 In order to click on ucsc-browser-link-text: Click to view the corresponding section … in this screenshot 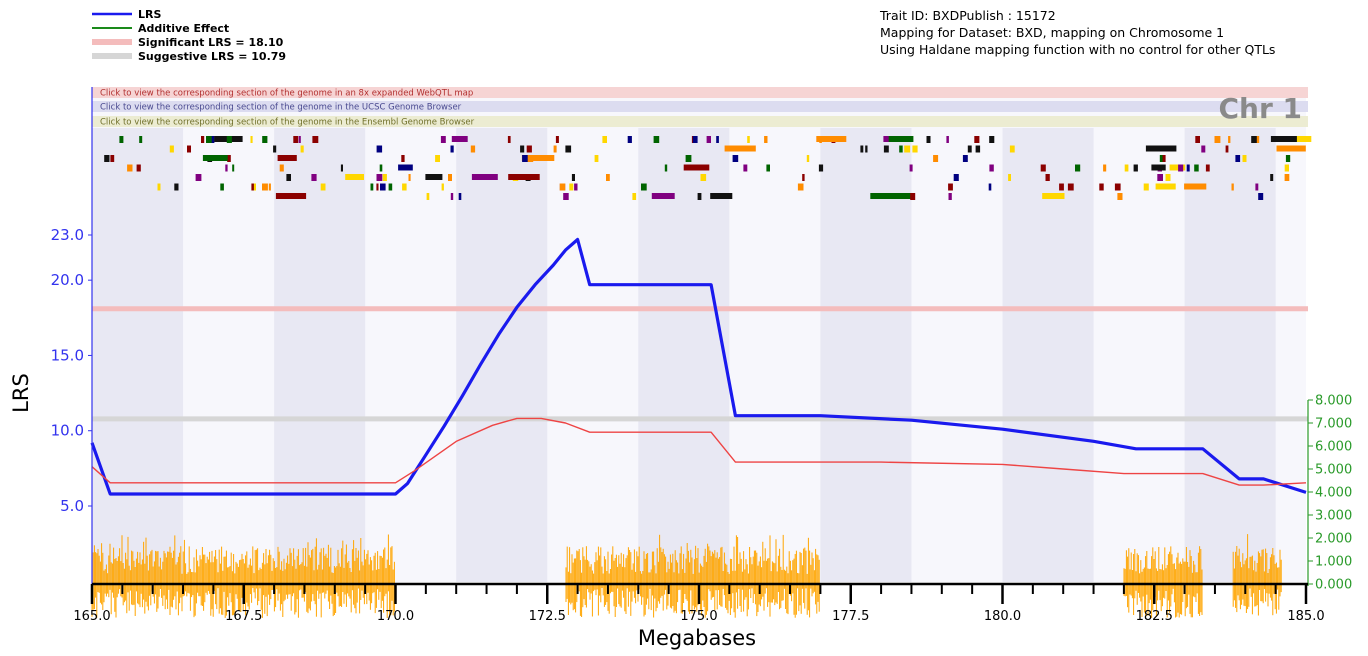, I will do `click(281, 108)`.